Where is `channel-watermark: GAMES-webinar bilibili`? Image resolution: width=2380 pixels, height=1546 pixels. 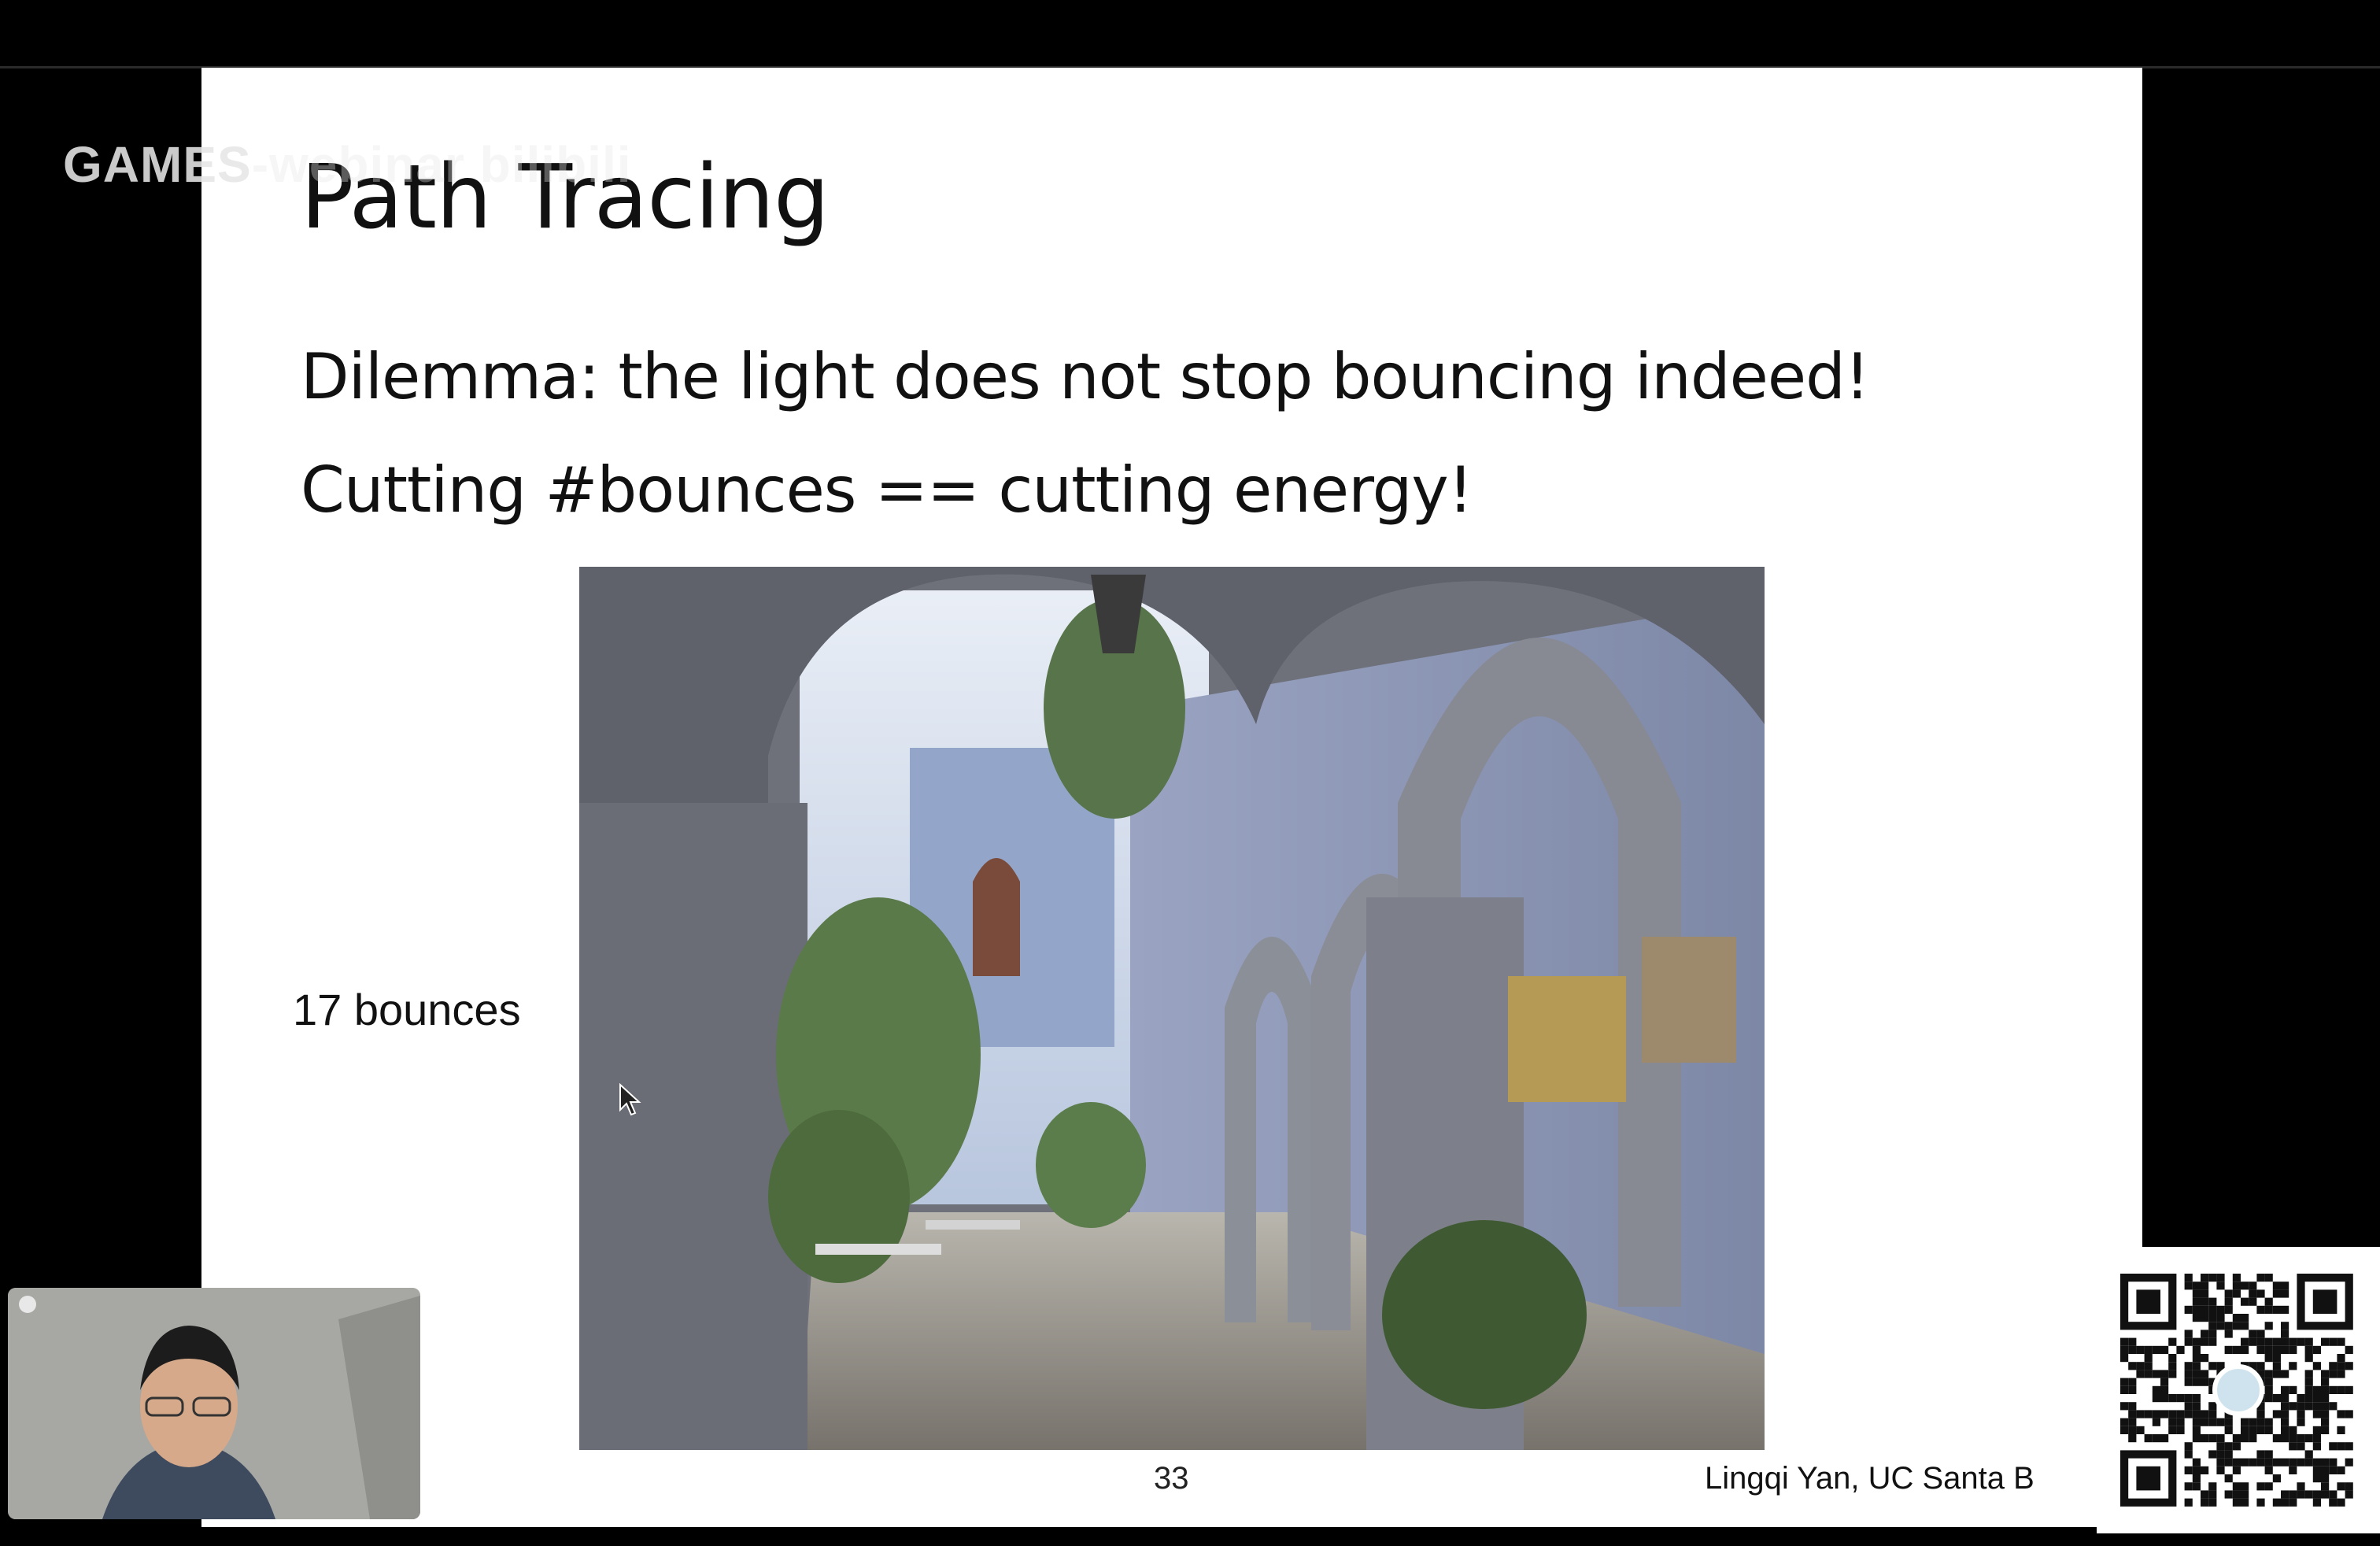
channel-watermark: GAMES-webinar bilibili is located at coordinates (347, 165).